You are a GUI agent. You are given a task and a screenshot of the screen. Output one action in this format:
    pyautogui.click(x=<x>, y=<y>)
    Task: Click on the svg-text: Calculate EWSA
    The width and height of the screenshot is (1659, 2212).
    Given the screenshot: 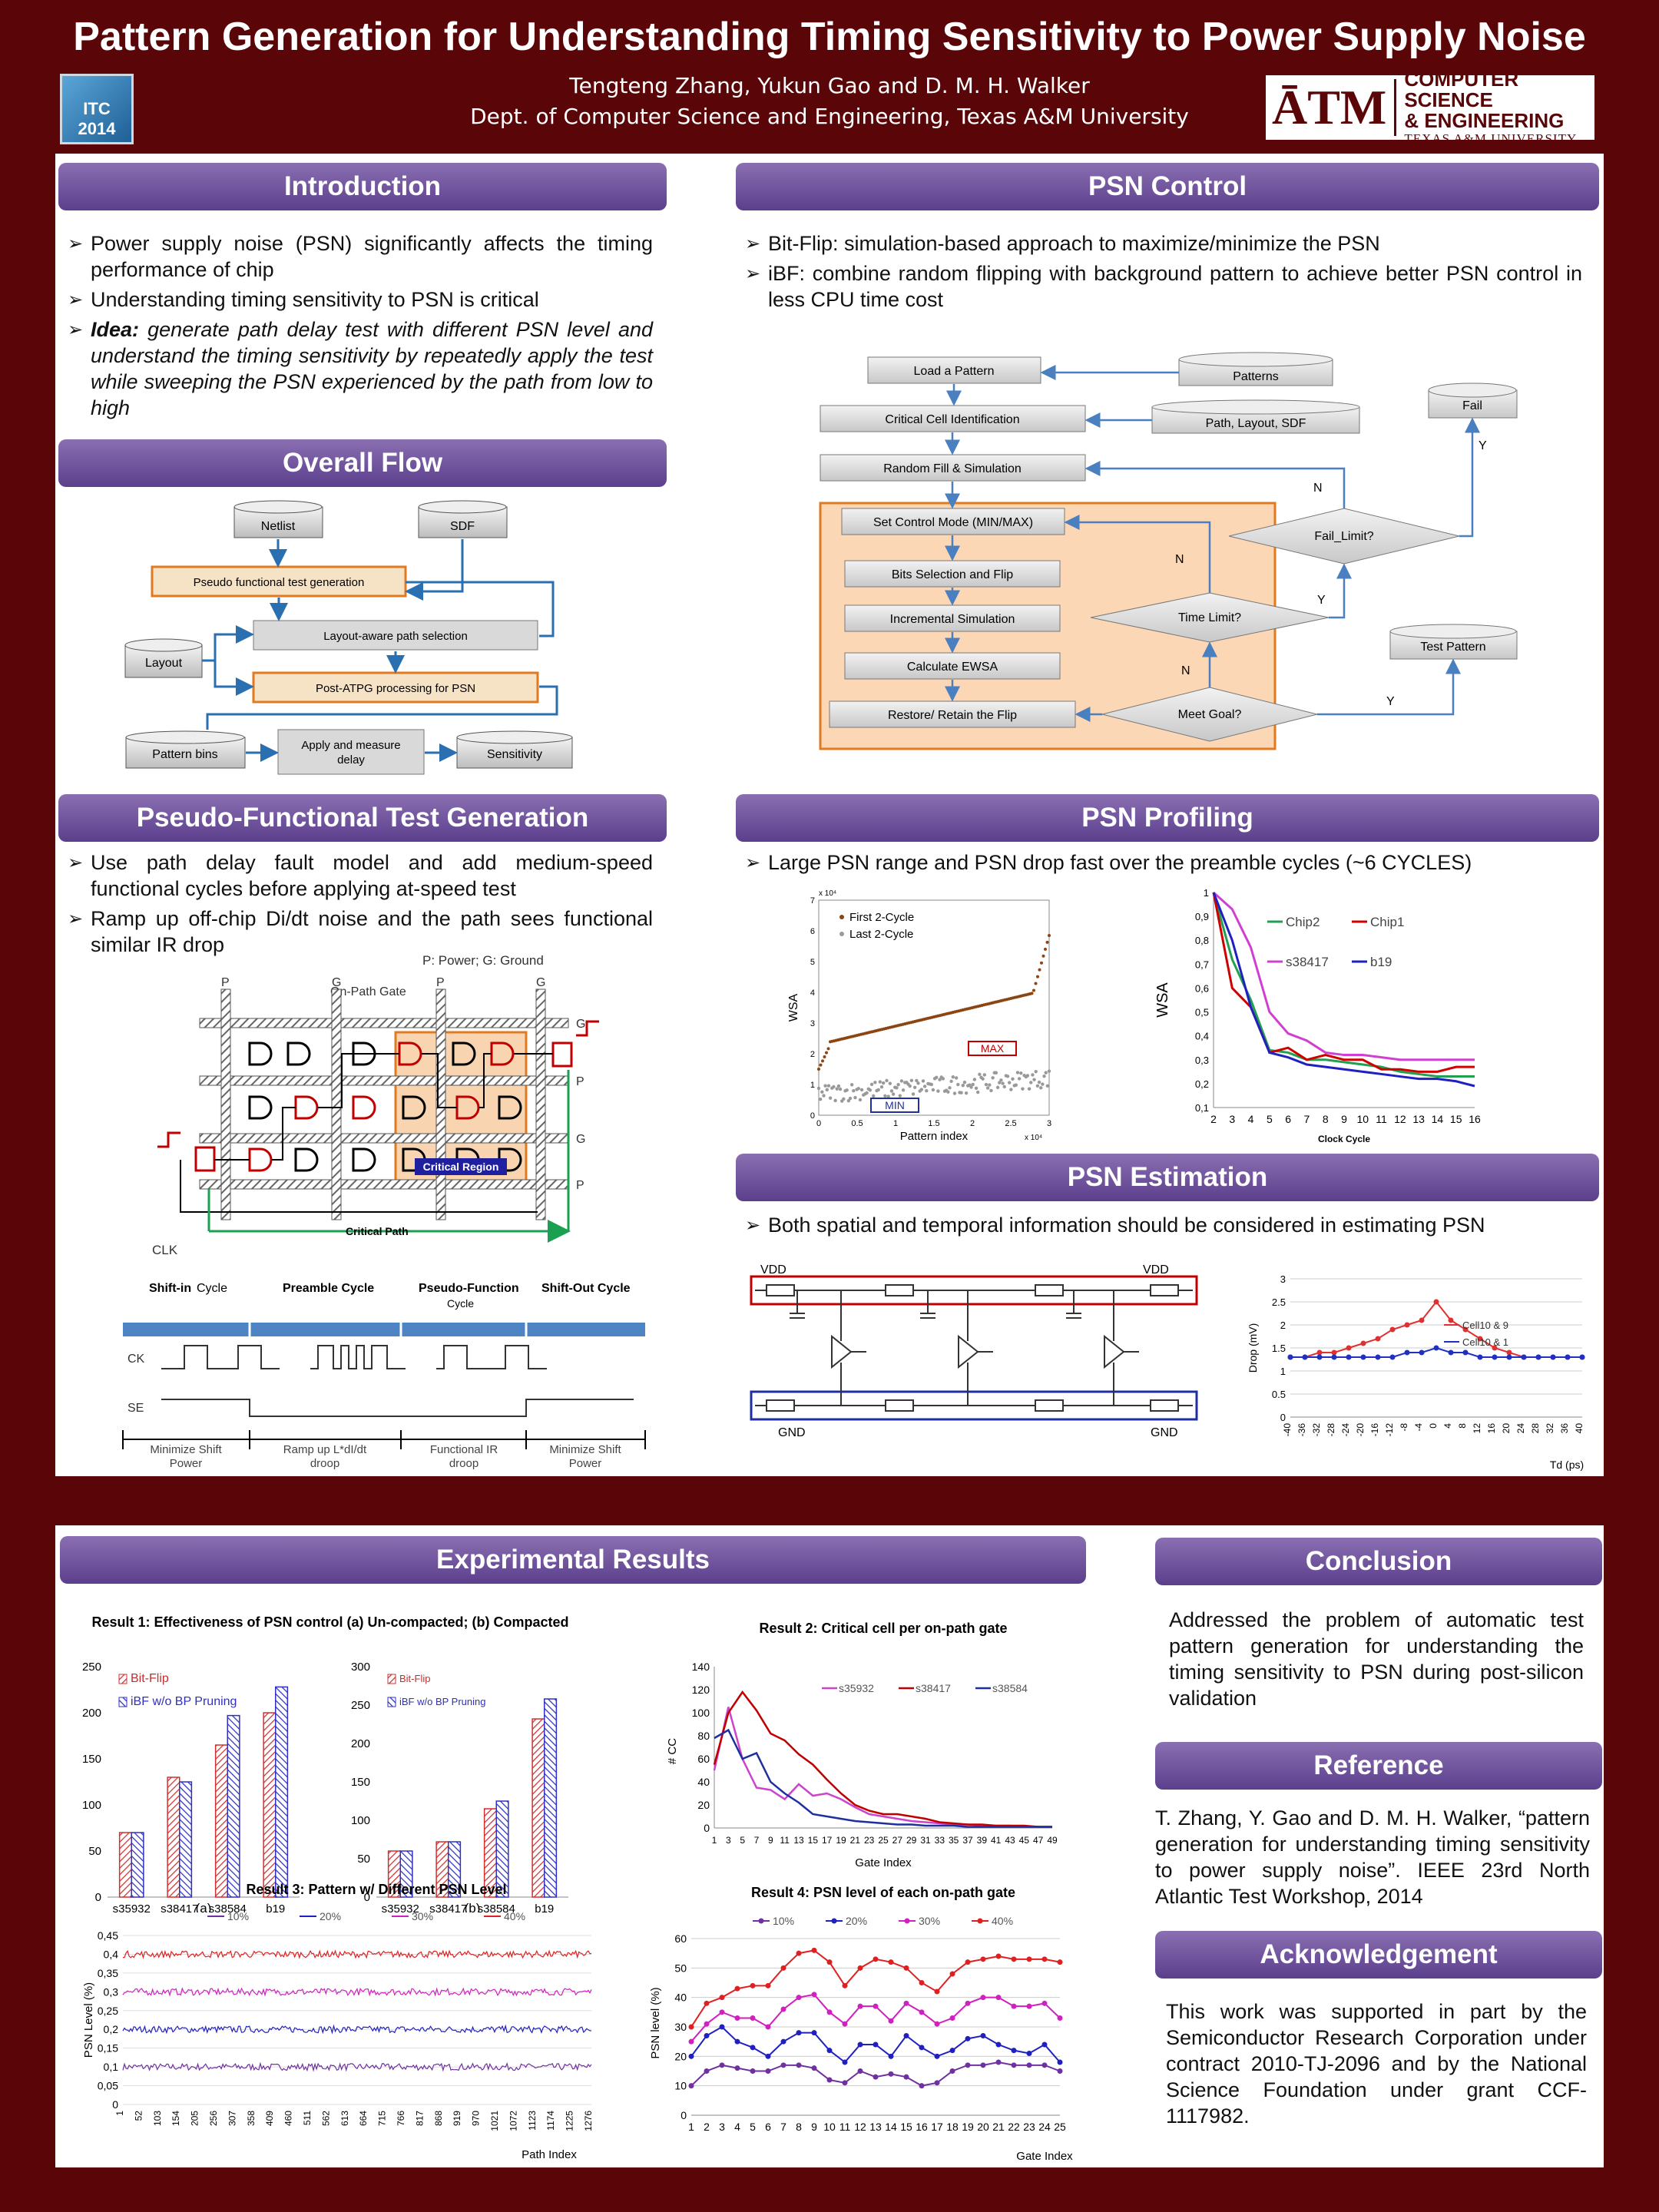 What is the action you would take?
    pyautogui.click(x=952, y=667)
    